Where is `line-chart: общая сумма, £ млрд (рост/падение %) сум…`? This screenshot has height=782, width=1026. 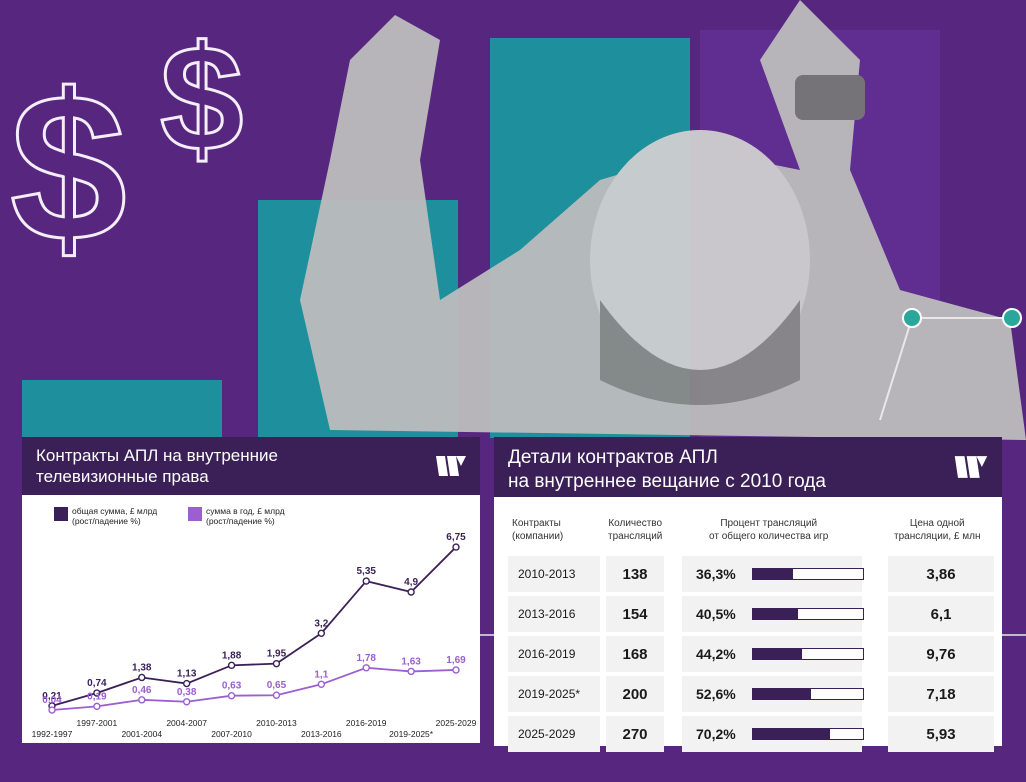
line-chart: общая сумма, £ млрд (рост/падение %) сум… is located at coordinates (254, 622).